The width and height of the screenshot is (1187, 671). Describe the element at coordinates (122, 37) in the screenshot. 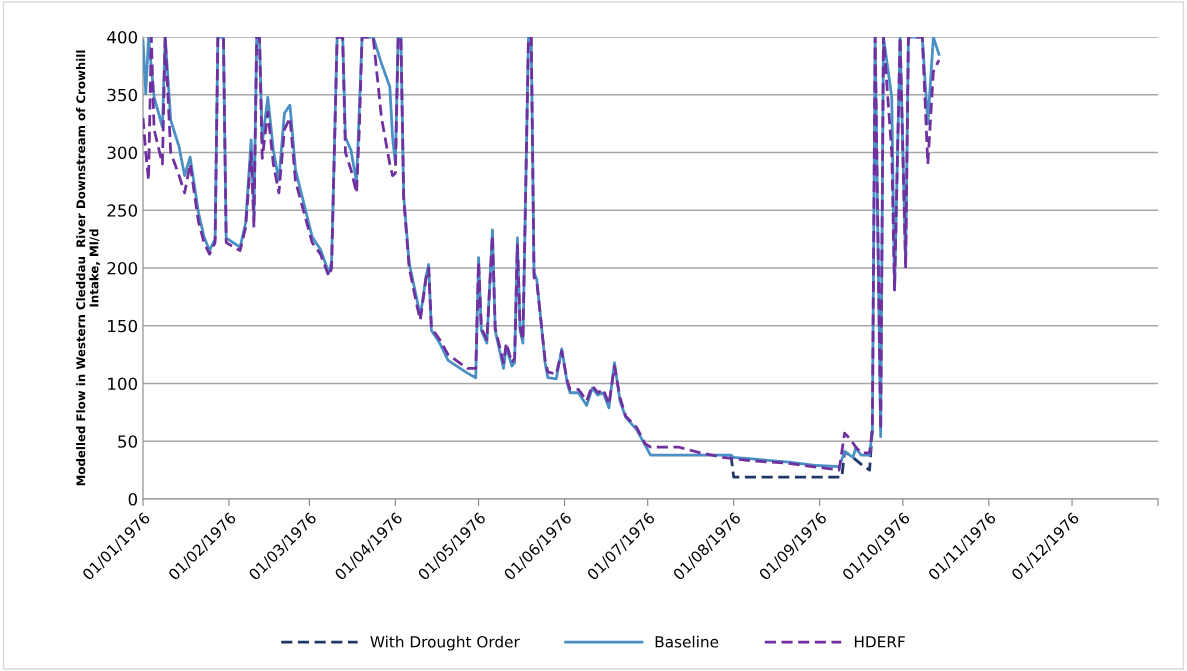

I see `y-tick-label: 400` at that location.